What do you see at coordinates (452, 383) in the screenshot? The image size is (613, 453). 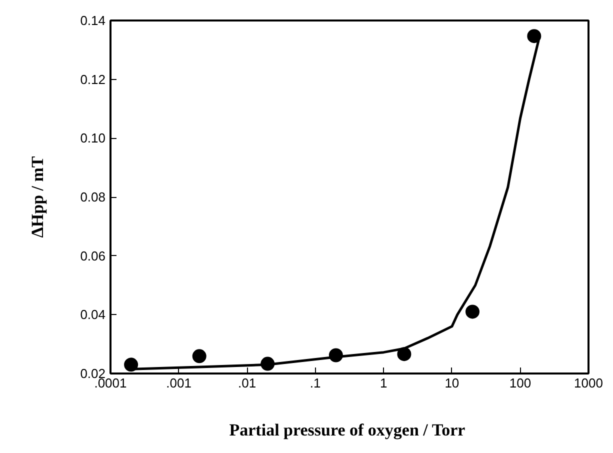 I see `x-tick-label: 10` at bounding box center [452, 383].